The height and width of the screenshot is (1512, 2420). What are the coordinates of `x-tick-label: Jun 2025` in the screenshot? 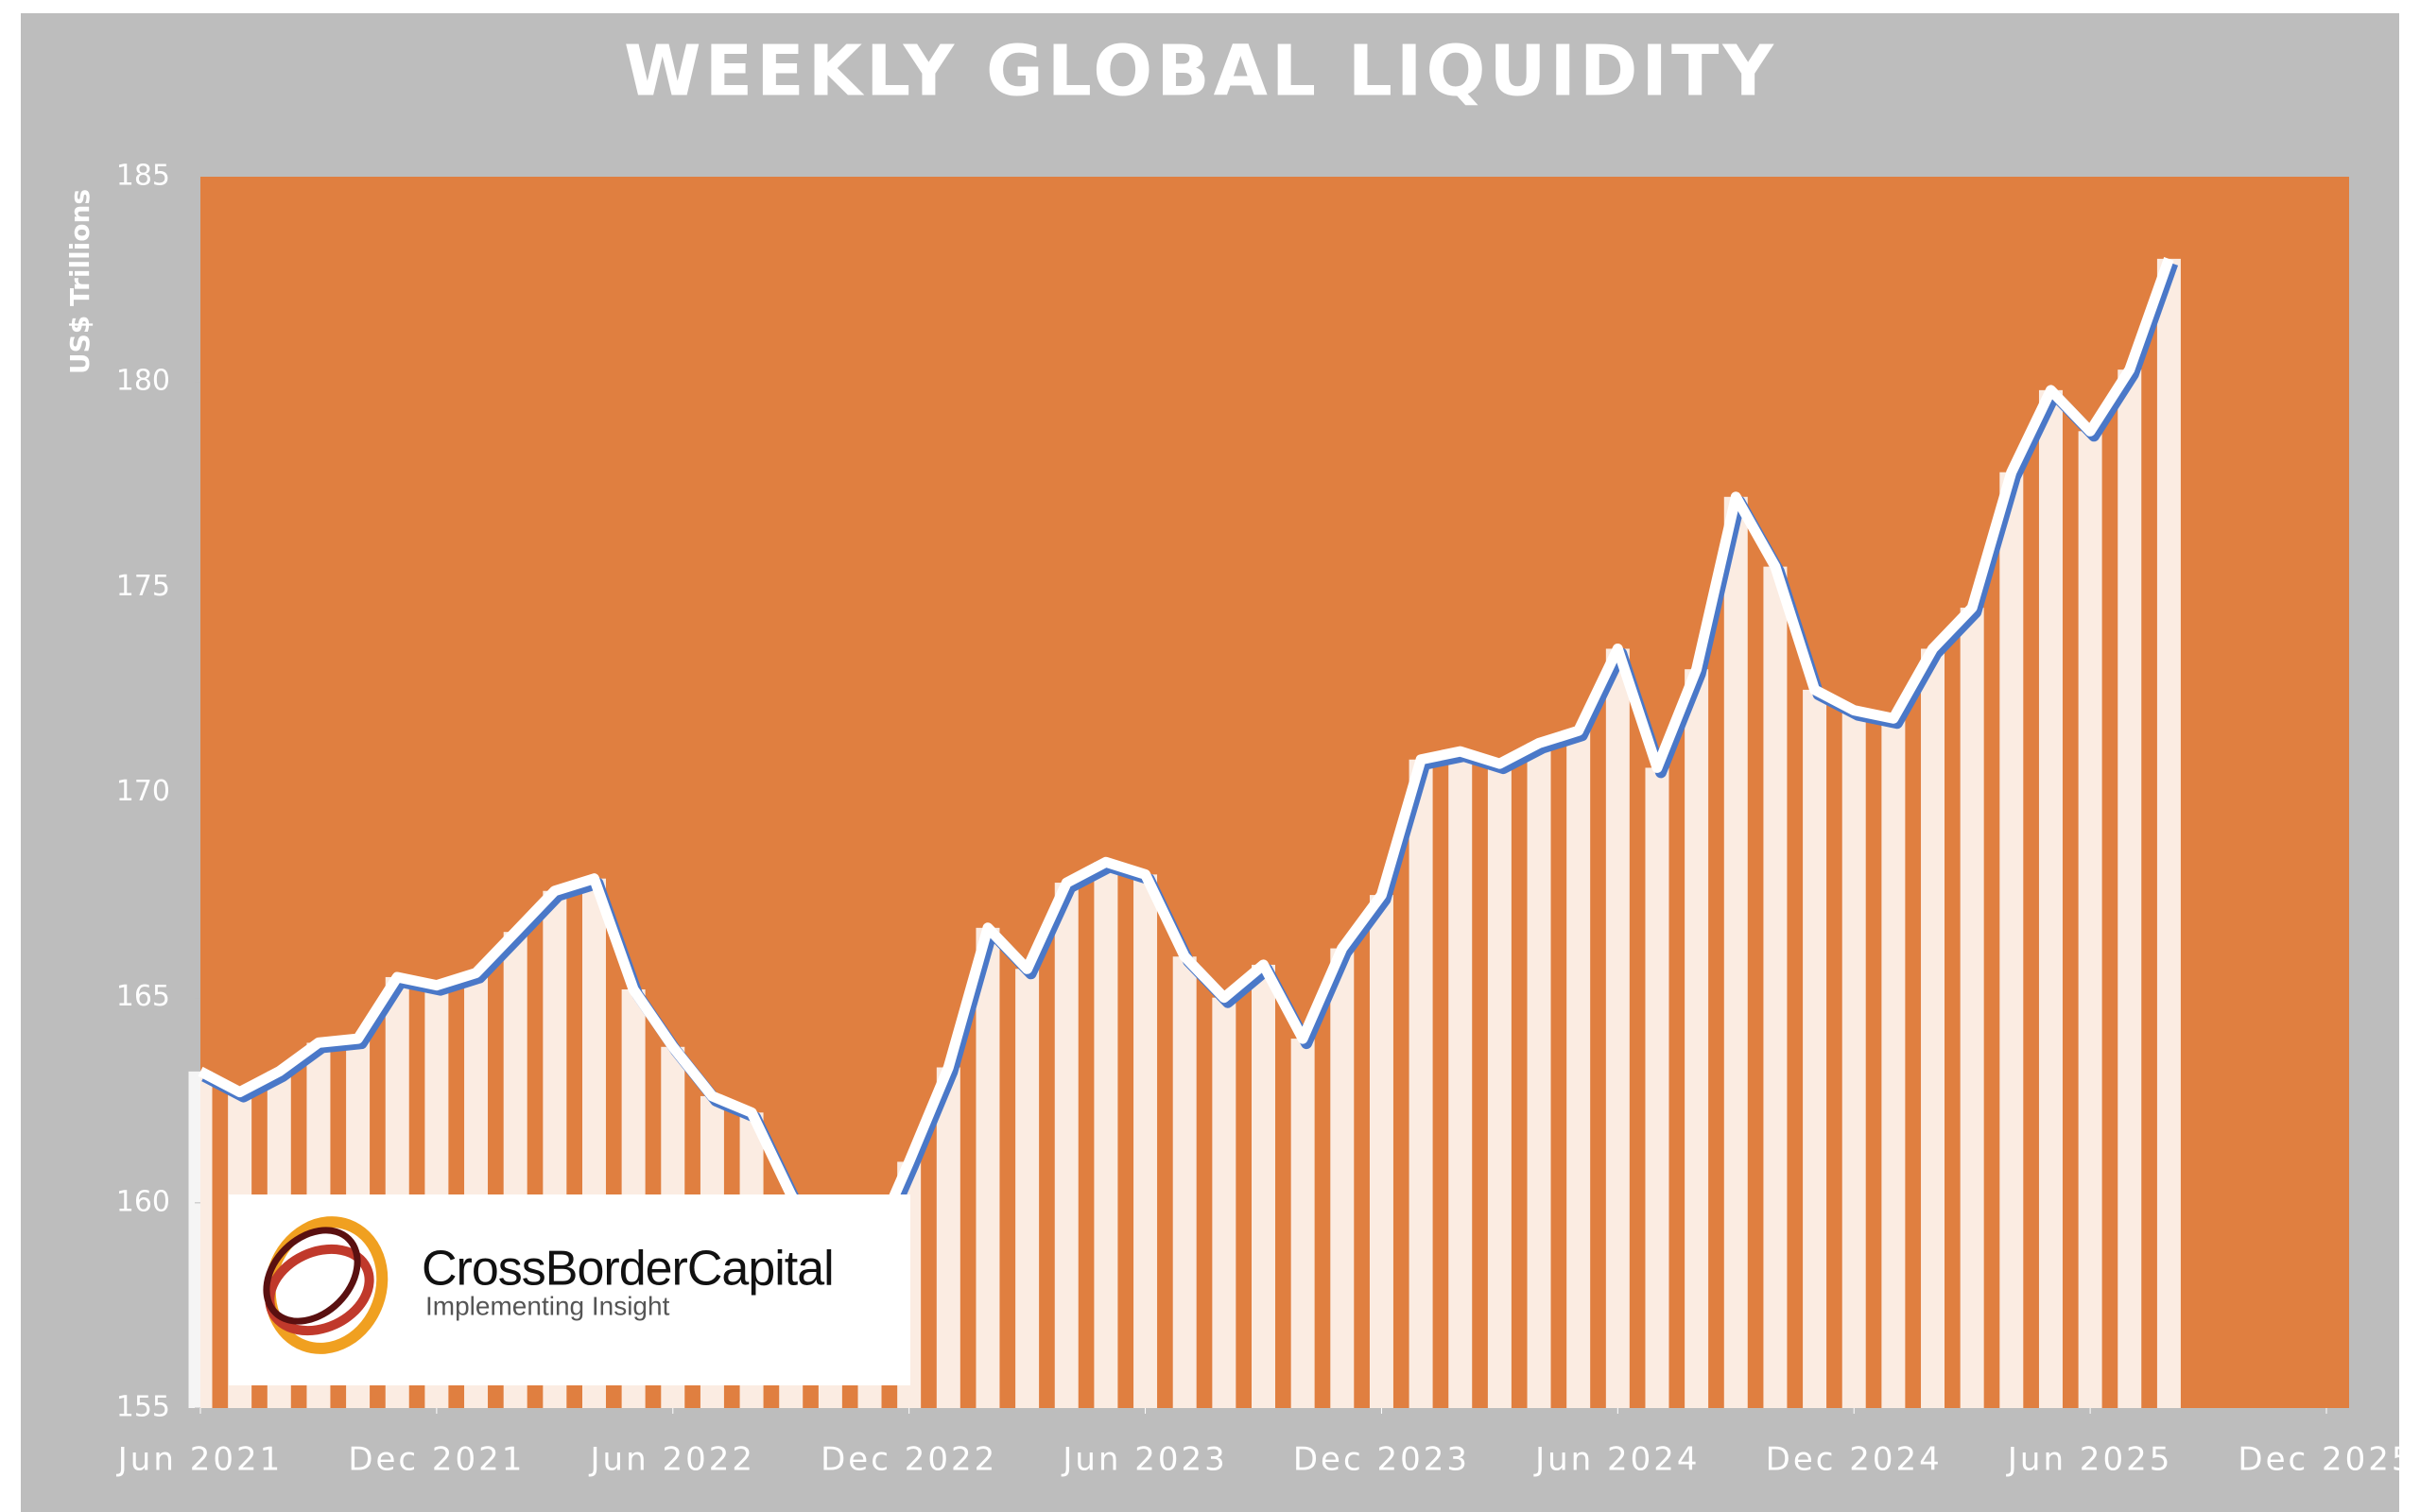 It's located at (2089, 1460).